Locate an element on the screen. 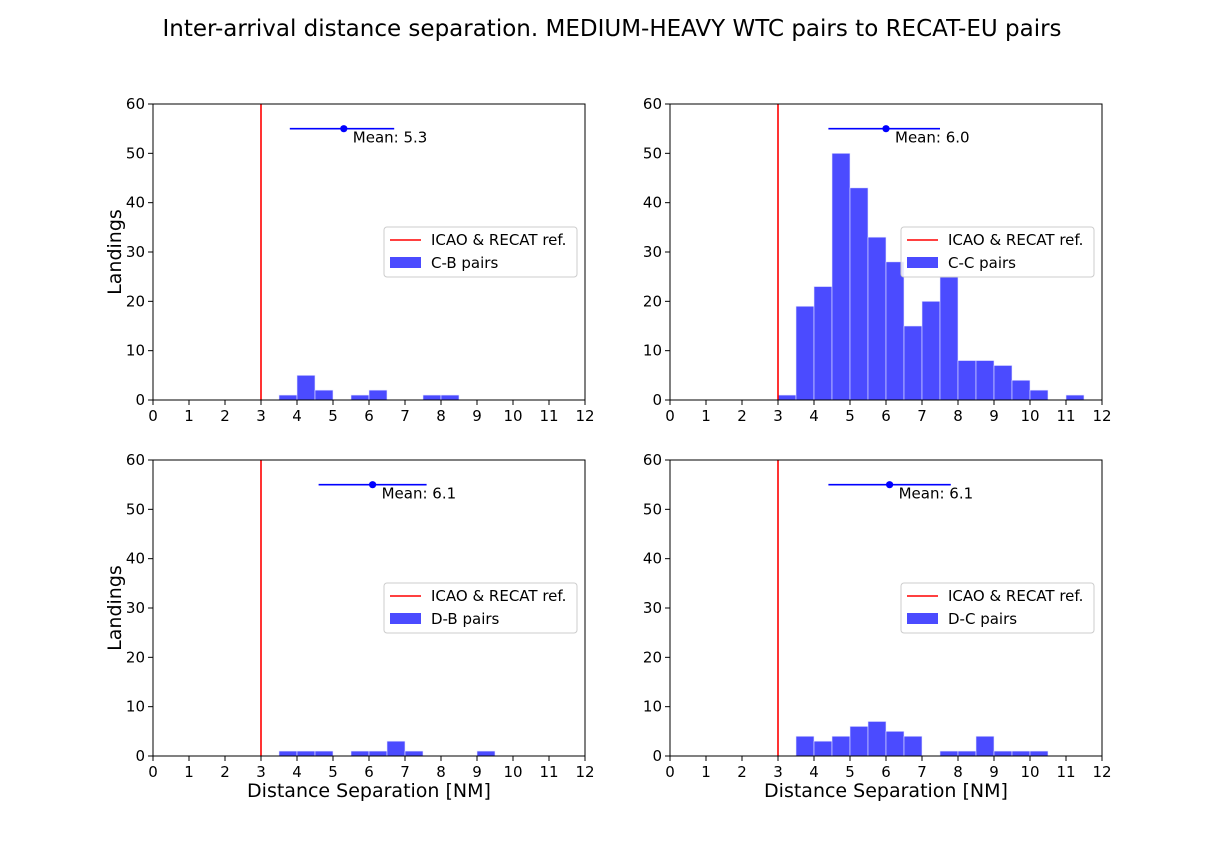 Image resolution: width=1224 pixels, height=864 pixels. mean-label: Mean: 6.0 is located at coordinates (932, 138).